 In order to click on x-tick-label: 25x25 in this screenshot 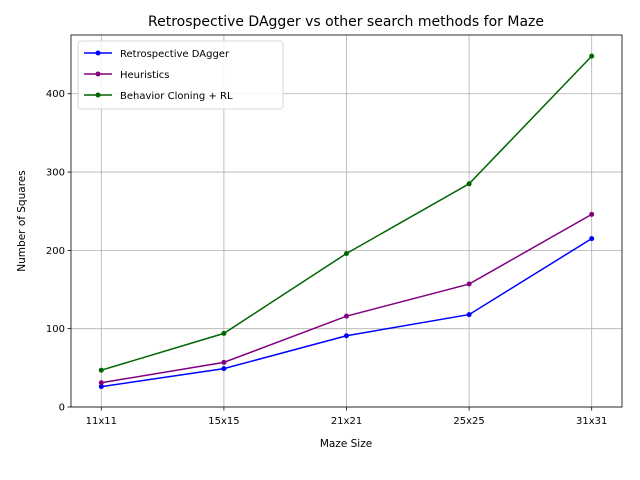, I will do `click(468, 421)`.